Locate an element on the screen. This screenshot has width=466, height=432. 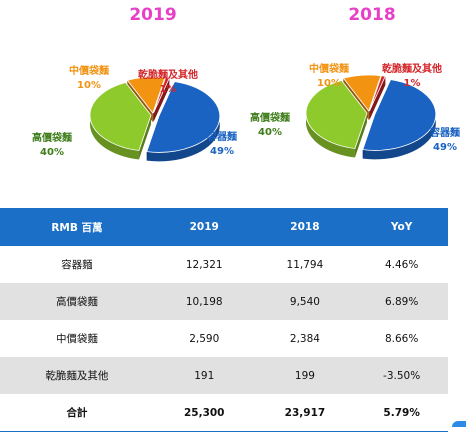
table-row: 高價袋麵 10,198 9,540 6.89% is located at coordinates (224, 301).